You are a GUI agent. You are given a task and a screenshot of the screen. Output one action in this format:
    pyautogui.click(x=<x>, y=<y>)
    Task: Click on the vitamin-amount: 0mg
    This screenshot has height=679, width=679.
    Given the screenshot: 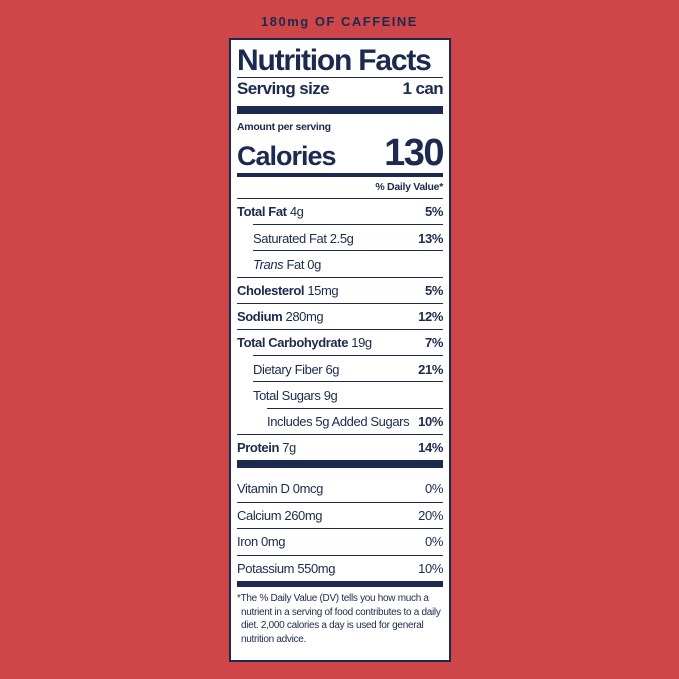 What is the action you would take?
    pyautogui.click(x=273, y=542)
    